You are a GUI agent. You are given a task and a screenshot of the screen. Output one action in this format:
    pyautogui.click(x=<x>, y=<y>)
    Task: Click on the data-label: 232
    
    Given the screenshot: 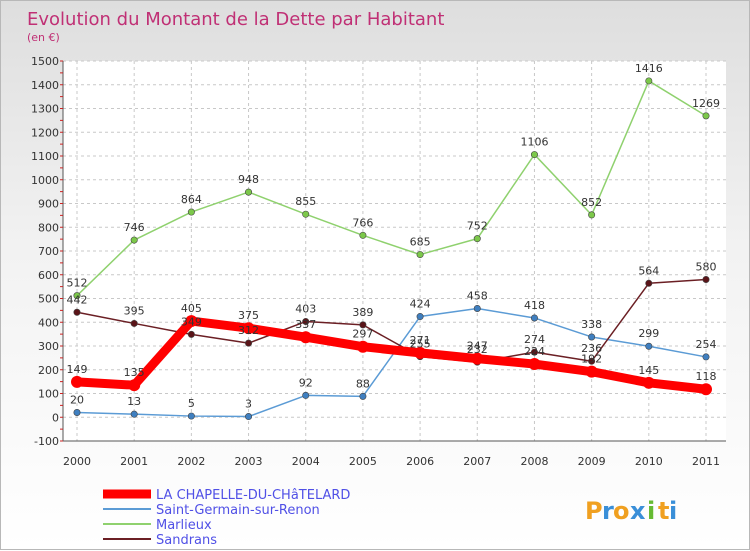 What is the action you would take?
    pyautogui.click(x=477, y=349)
    